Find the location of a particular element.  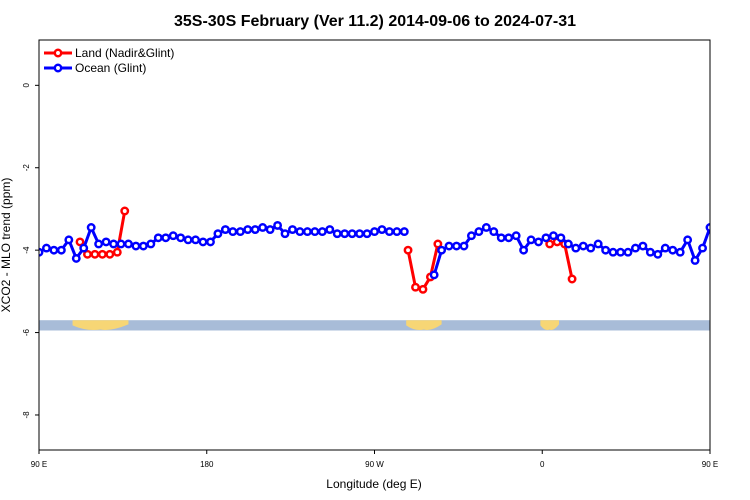

y-tick-label: 0 is located at coordinates (26, 85).